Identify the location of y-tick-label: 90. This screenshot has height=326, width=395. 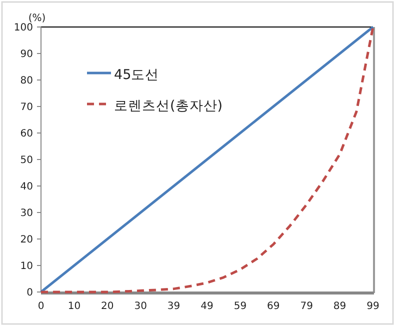
(26, 54).